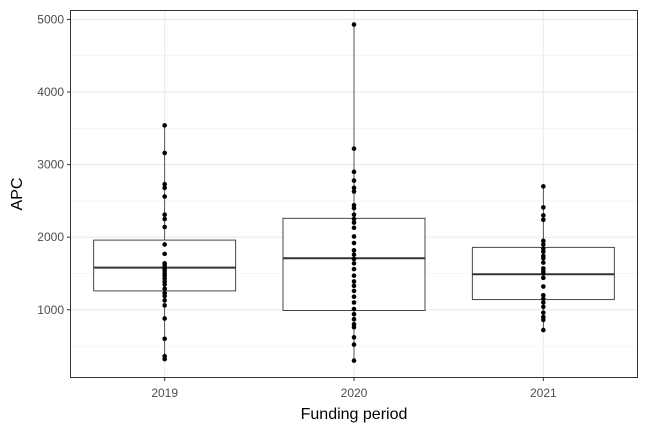 Image resolution: width=648 pixels, height=432 pixels. What do you see at coordinates (354, 414) in the screenshot?
I see `x-axis-title: Funding period` at bounding box center [354, 414].